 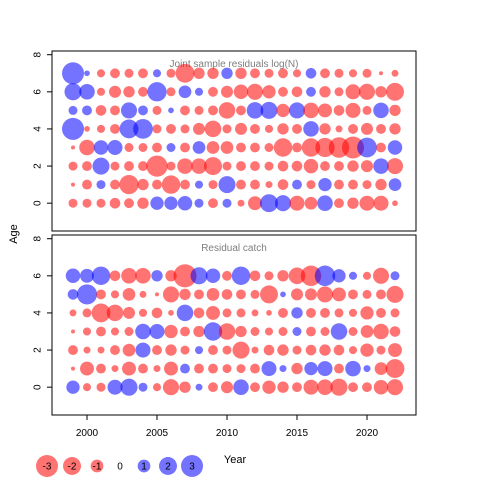 I want to click on bubble-age7-2010, so click(x=227, y=73).